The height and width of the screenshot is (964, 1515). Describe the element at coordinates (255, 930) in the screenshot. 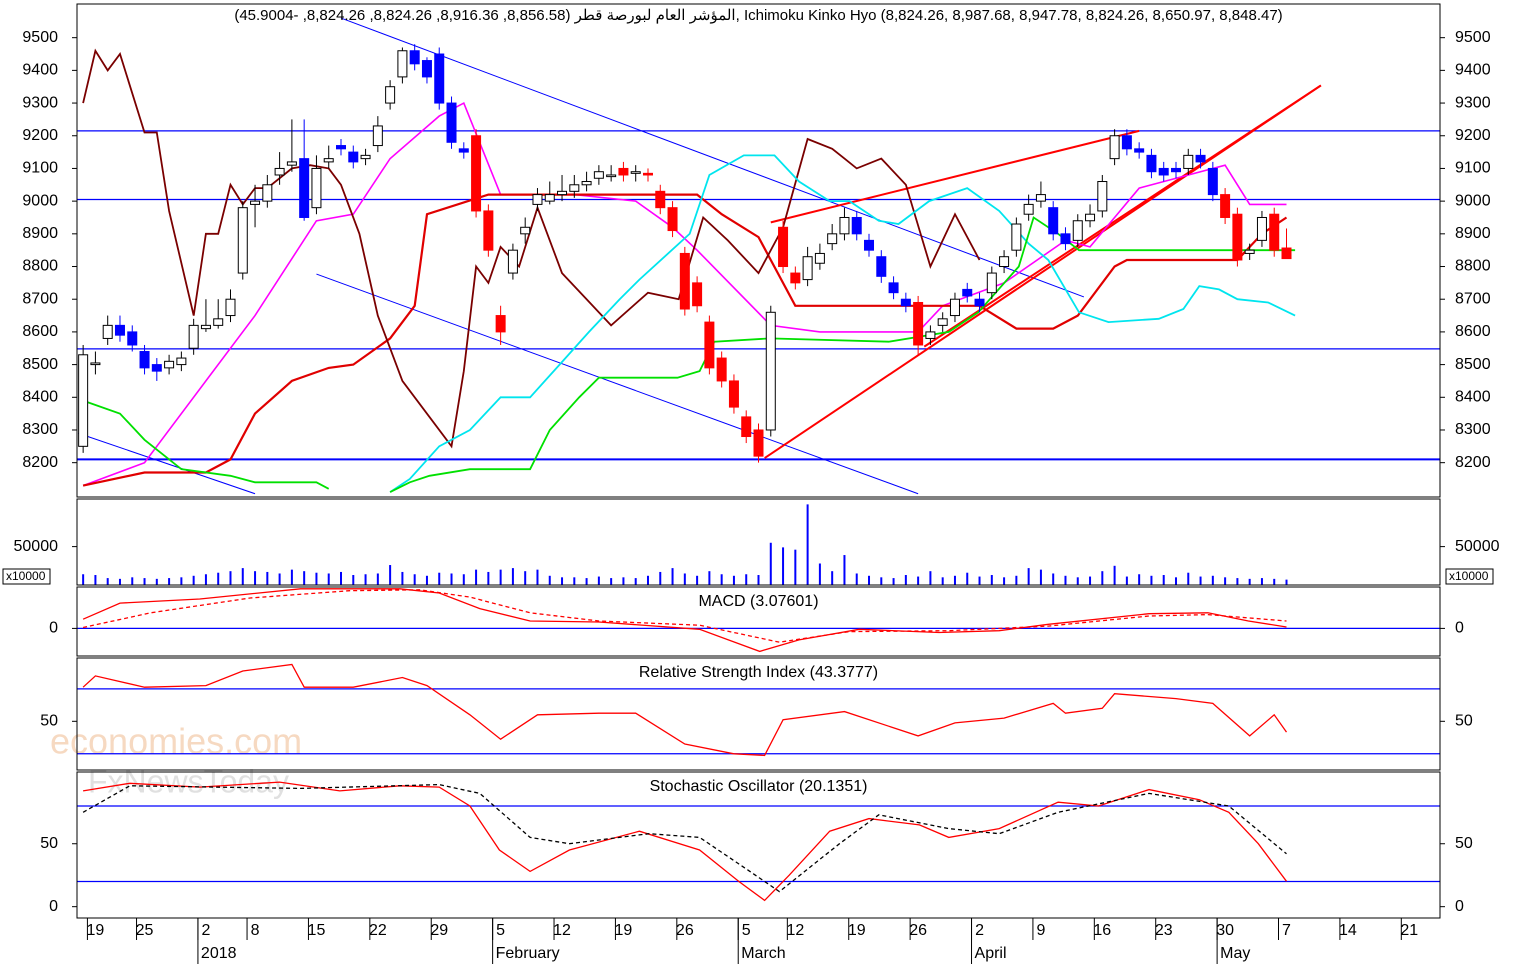

I see `x-tick-label: 8` at that location.